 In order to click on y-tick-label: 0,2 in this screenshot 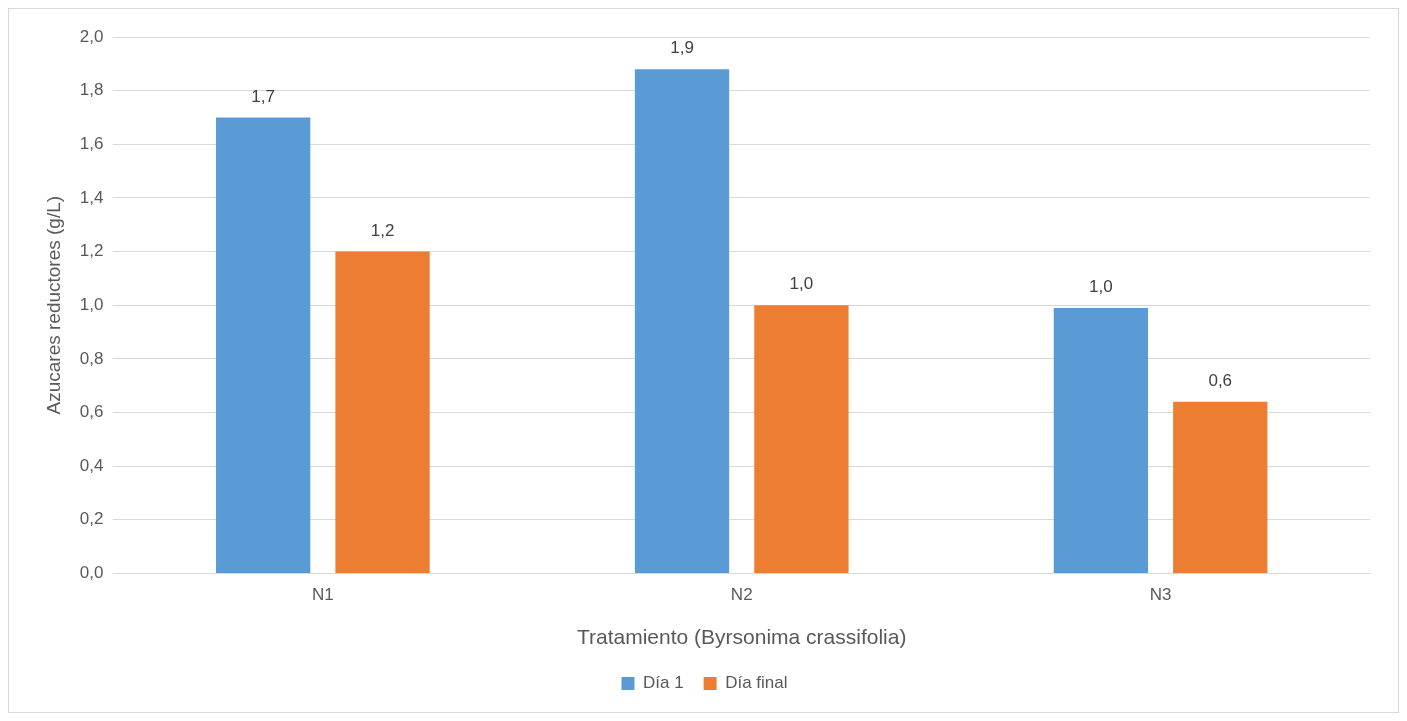, I will do `click(91, 519)`.